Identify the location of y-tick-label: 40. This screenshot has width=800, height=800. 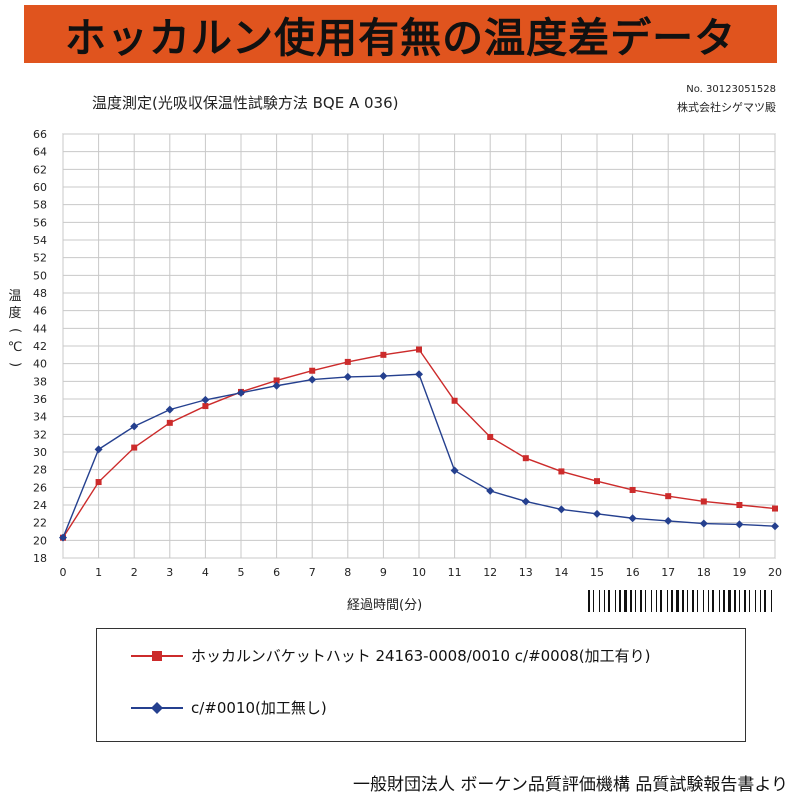
(40, 364).